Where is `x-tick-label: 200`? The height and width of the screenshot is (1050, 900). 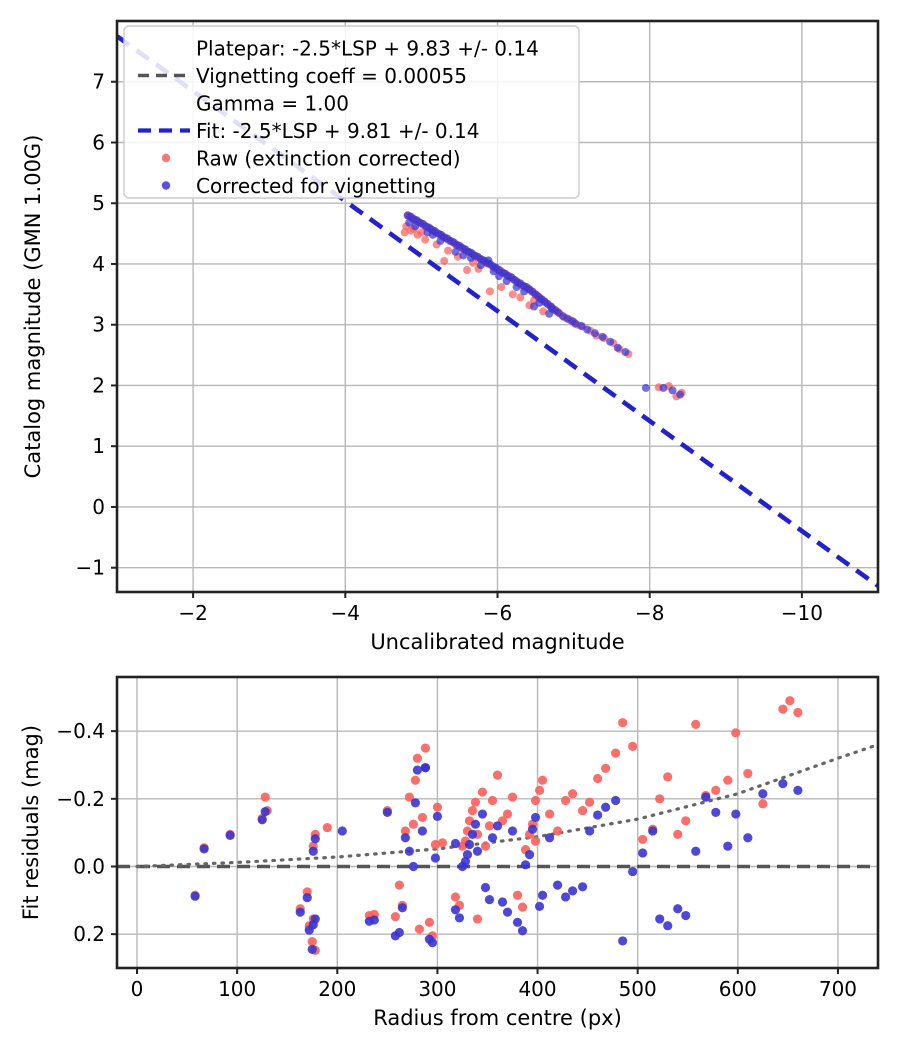
x-tick-label: 200 is located at coordinates (337, 989).